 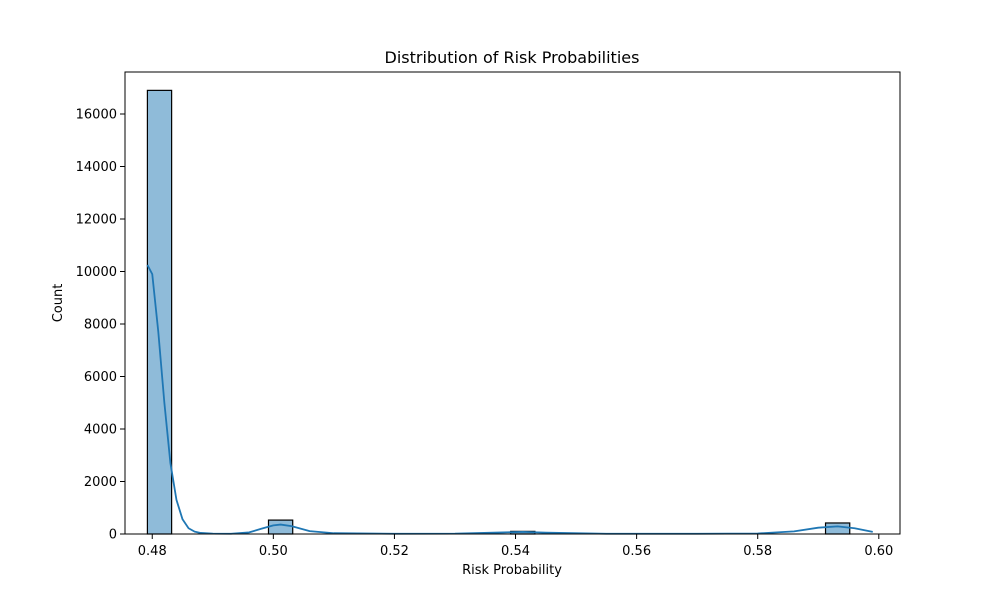 What do you see at coordinates (96, 272) in the screenshot?
I see `y-tick-label-5: 10000` at bounding box center [96, 272].